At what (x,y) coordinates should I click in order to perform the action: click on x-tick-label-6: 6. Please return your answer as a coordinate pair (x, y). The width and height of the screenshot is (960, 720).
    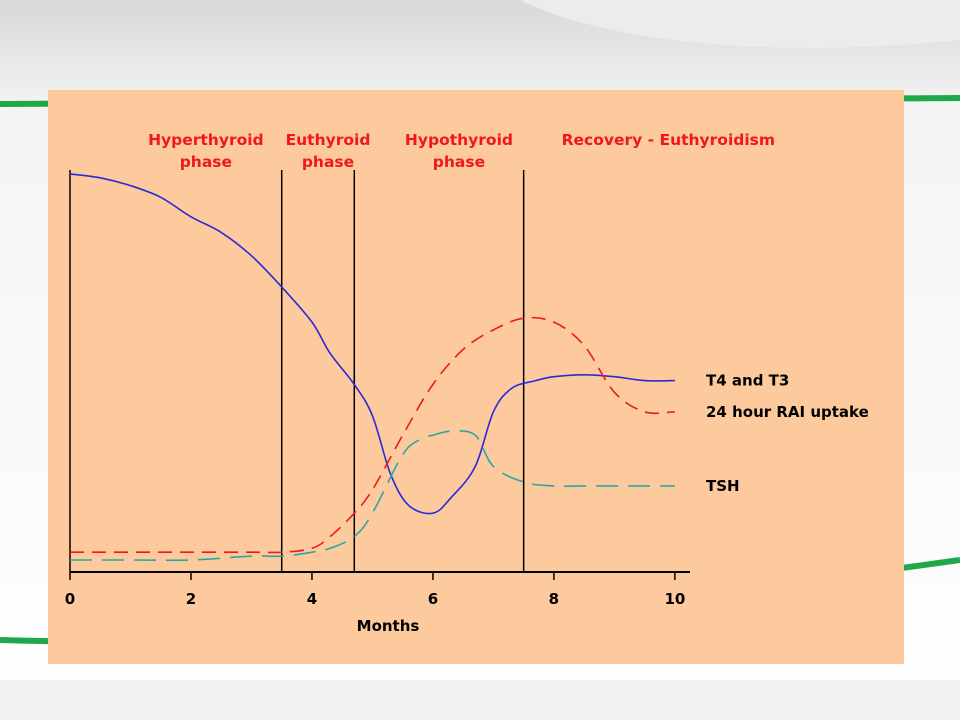
    Looking at the image, I should click on (433, 599).